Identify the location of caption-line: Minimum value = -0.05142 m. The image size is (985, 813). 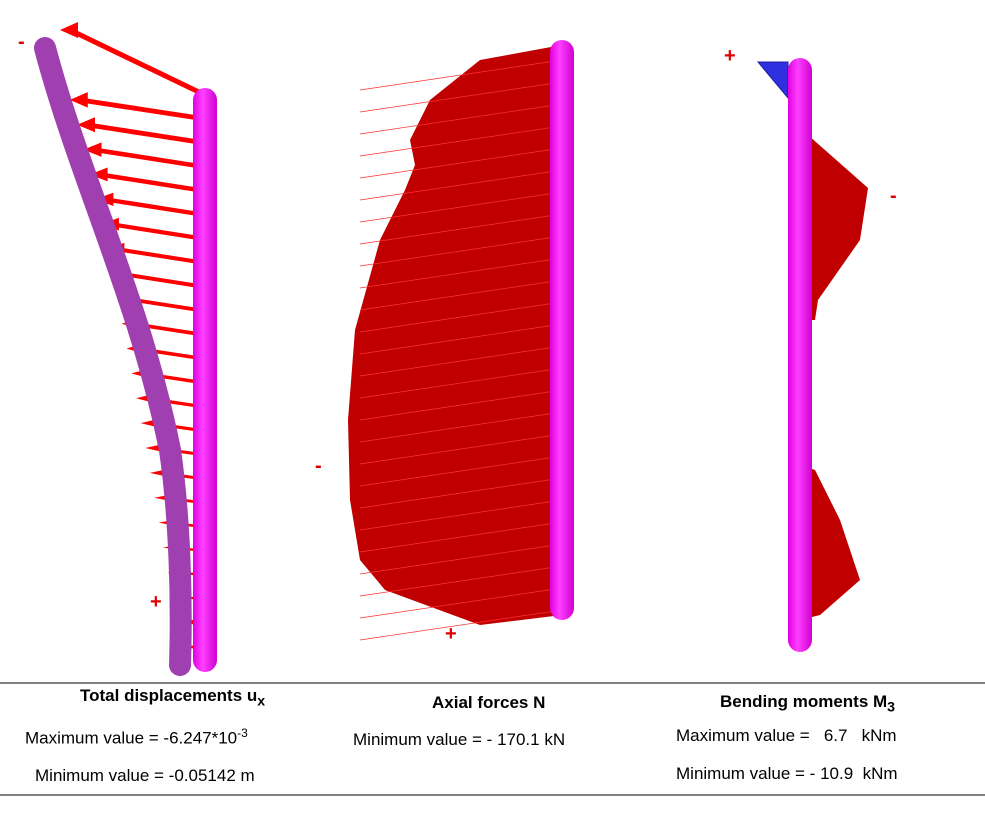
(145, 775).